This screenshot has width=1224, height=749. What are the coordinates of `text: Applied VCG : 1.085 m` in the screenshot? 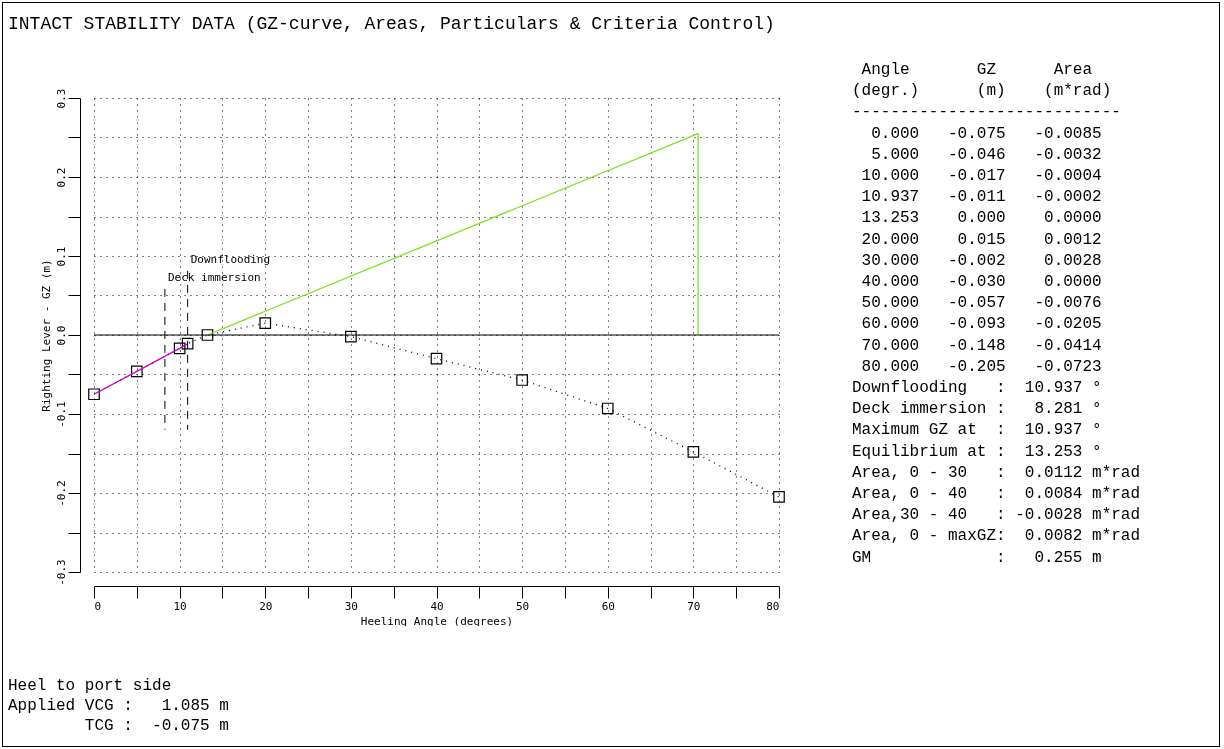 It's located at (118, 706).